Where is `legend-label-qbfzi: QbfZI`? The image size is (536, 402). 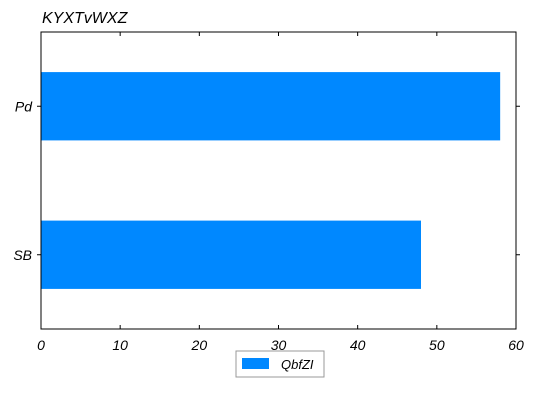
legend-label-qbfzi: QbfZI is located at coordinates (297, 364).